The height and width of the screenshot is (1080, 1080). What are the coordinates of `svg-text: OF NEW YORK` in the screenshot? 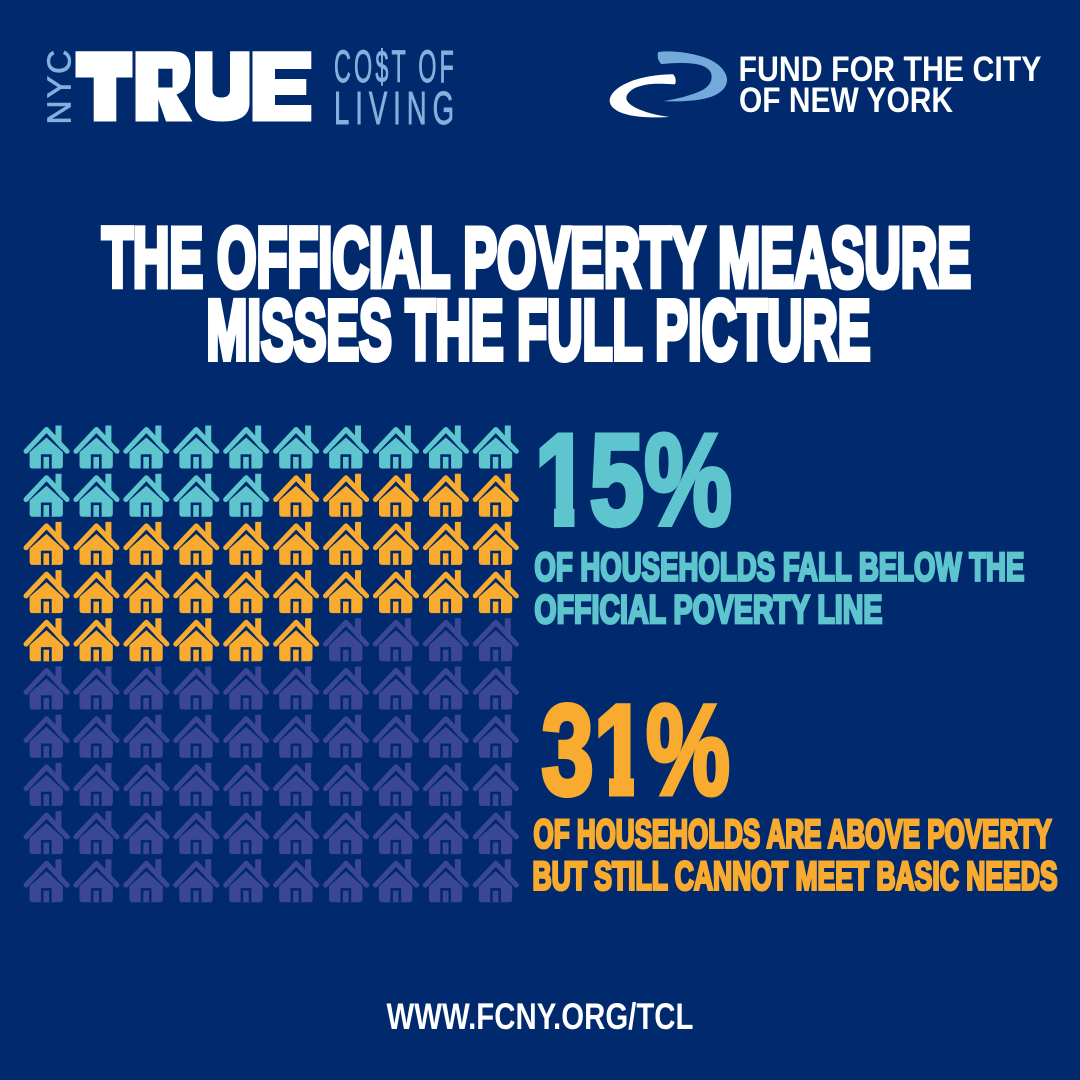 It's located at (846, 100).